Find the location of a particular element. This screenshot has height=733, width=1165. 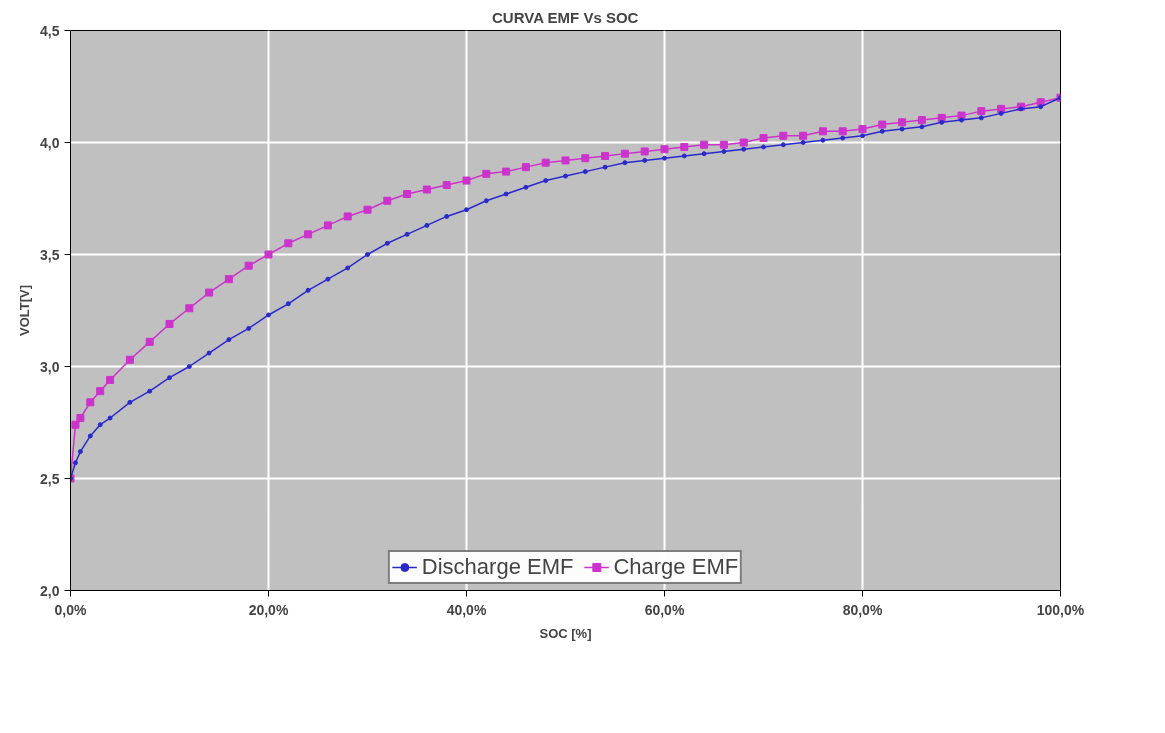

y-tick-label: 4,0 is located at coordinates (50, 142).